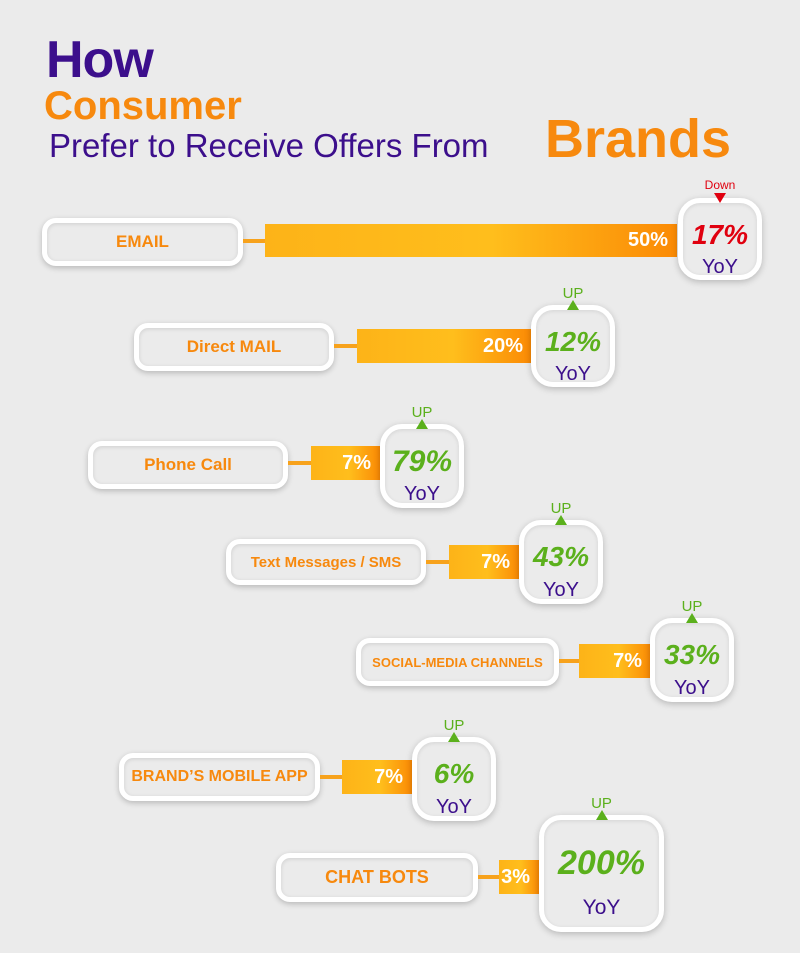 This screenshot has width=800, height=953. I want to click on channel-label-pill: Text Messages / SMS, so click(326, 562).